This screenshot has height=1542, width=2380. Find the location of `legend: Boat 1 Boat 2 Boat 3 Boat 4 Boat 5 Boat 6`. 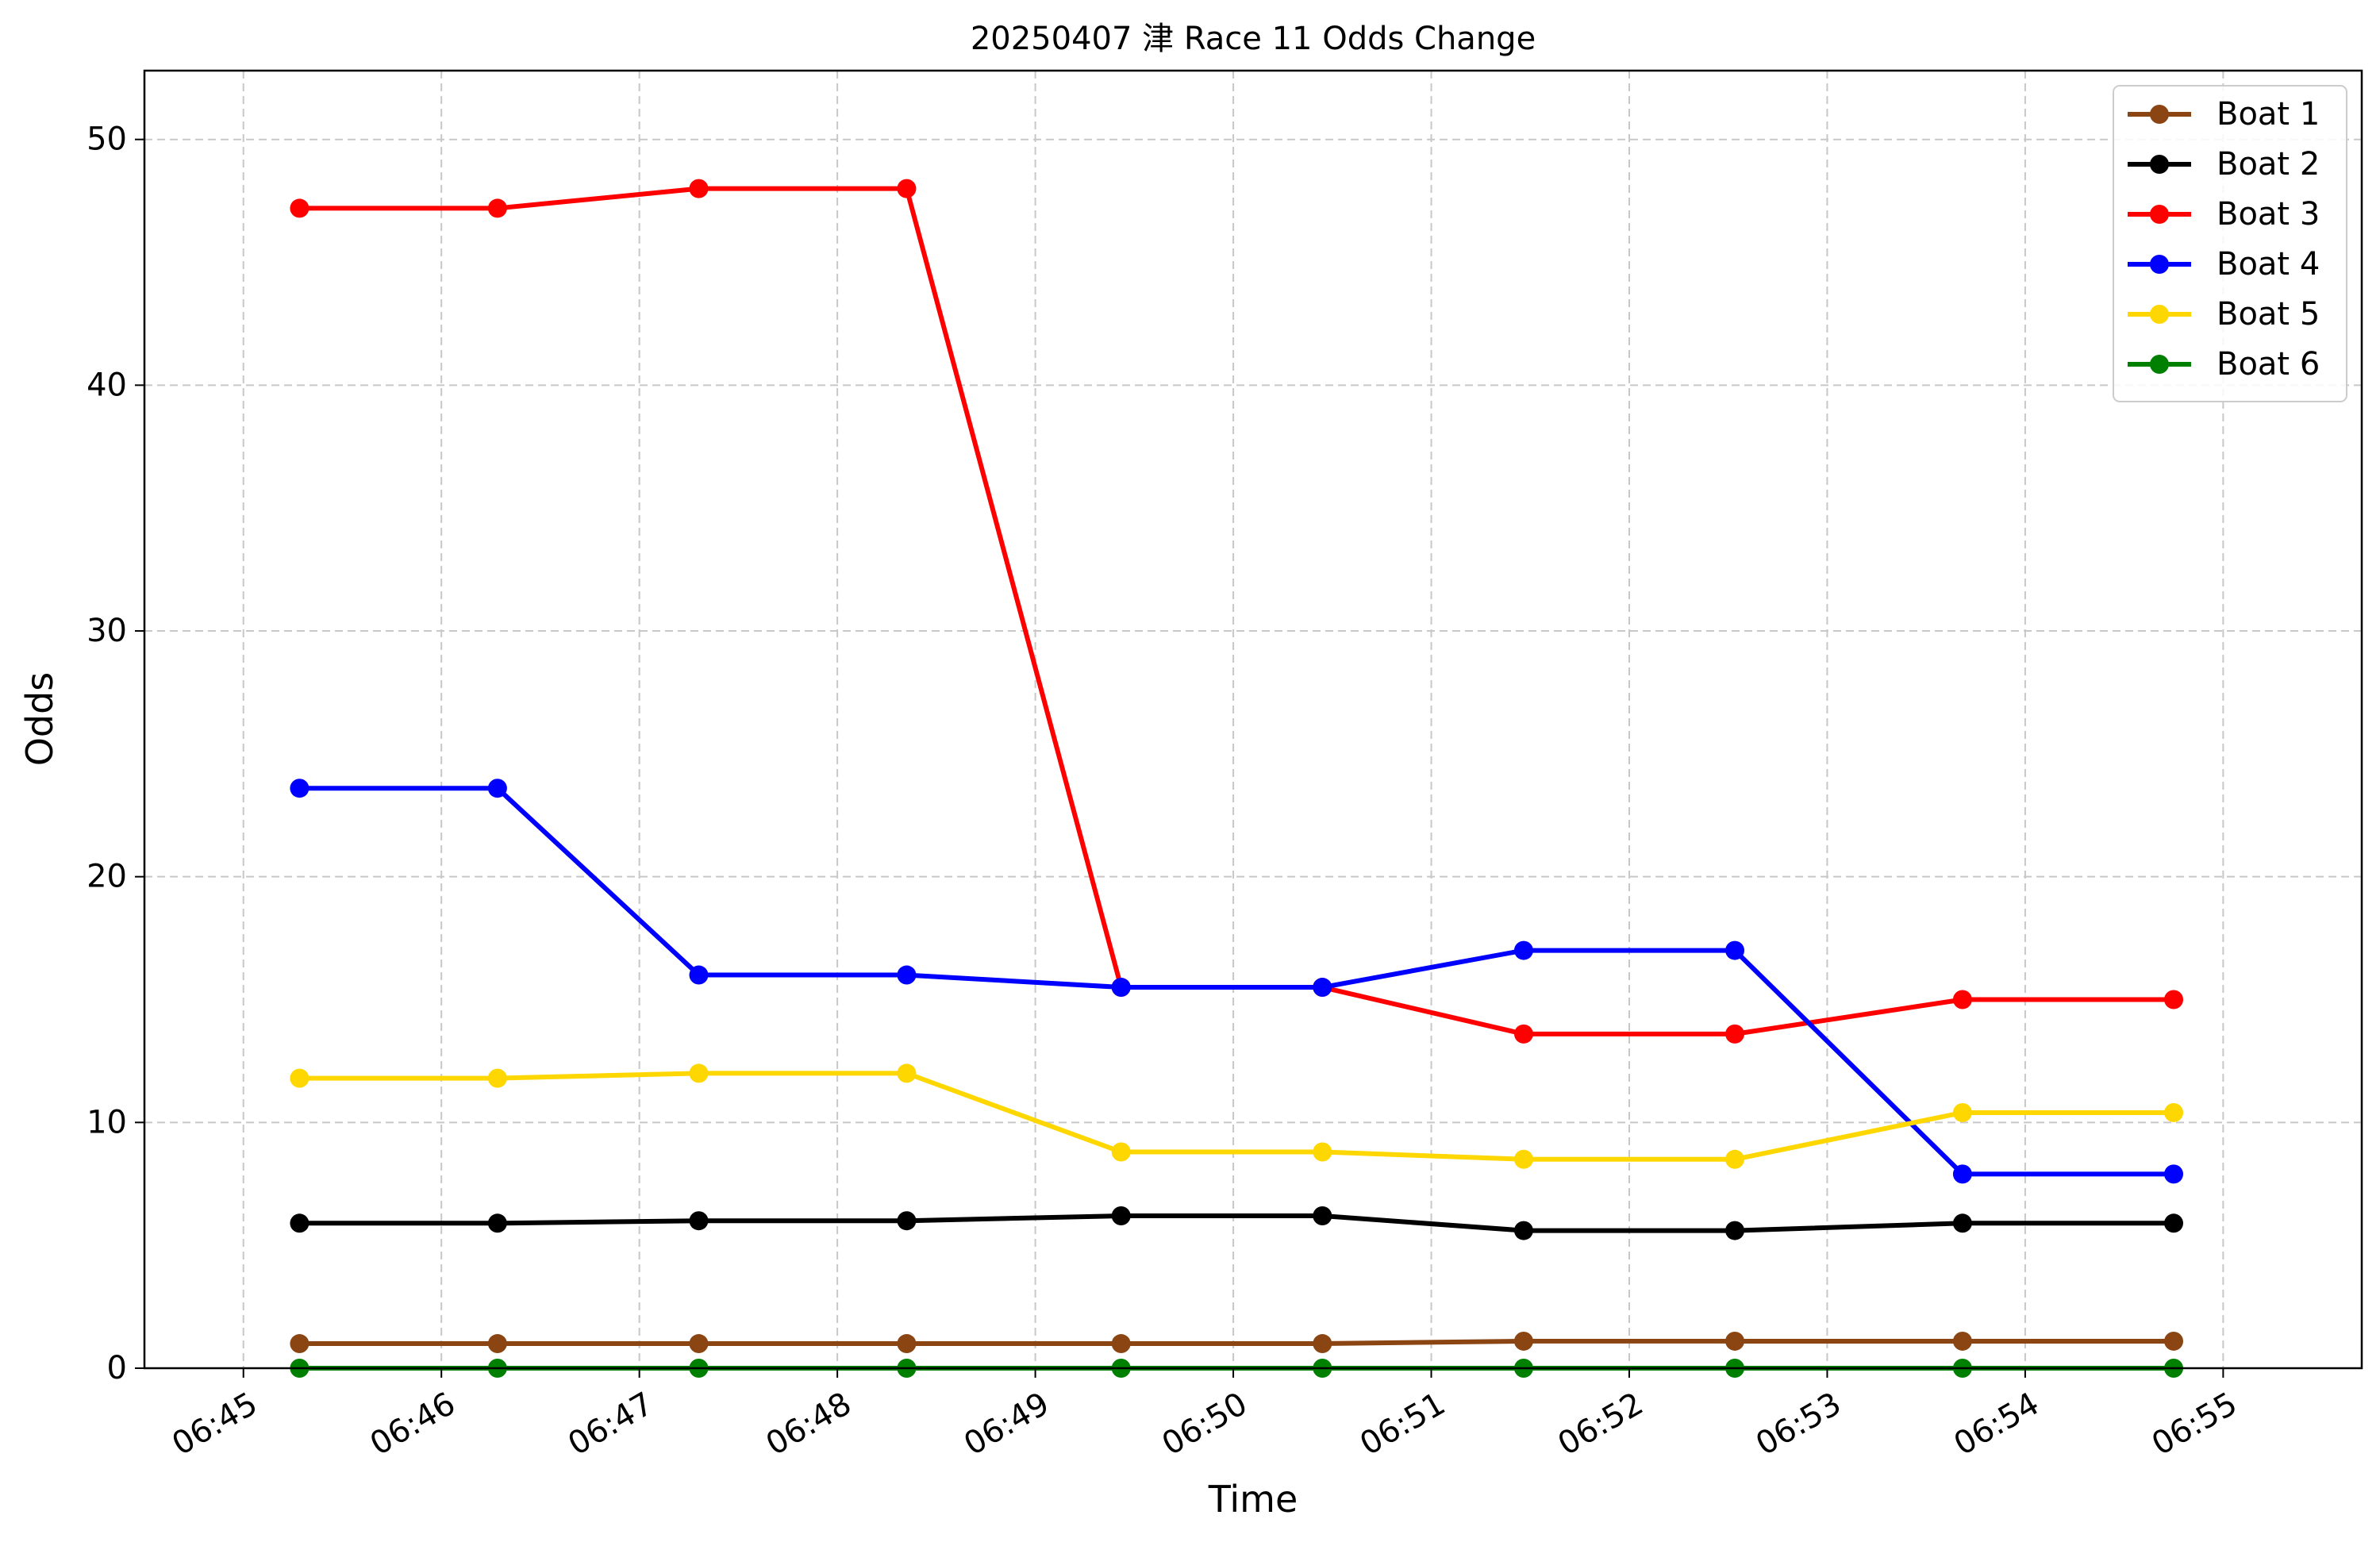

legend: Boat 1 Boat 2 Boat 3 Boat 4 Boat 5 Boat 6 is located at coordinates (2230, 243).